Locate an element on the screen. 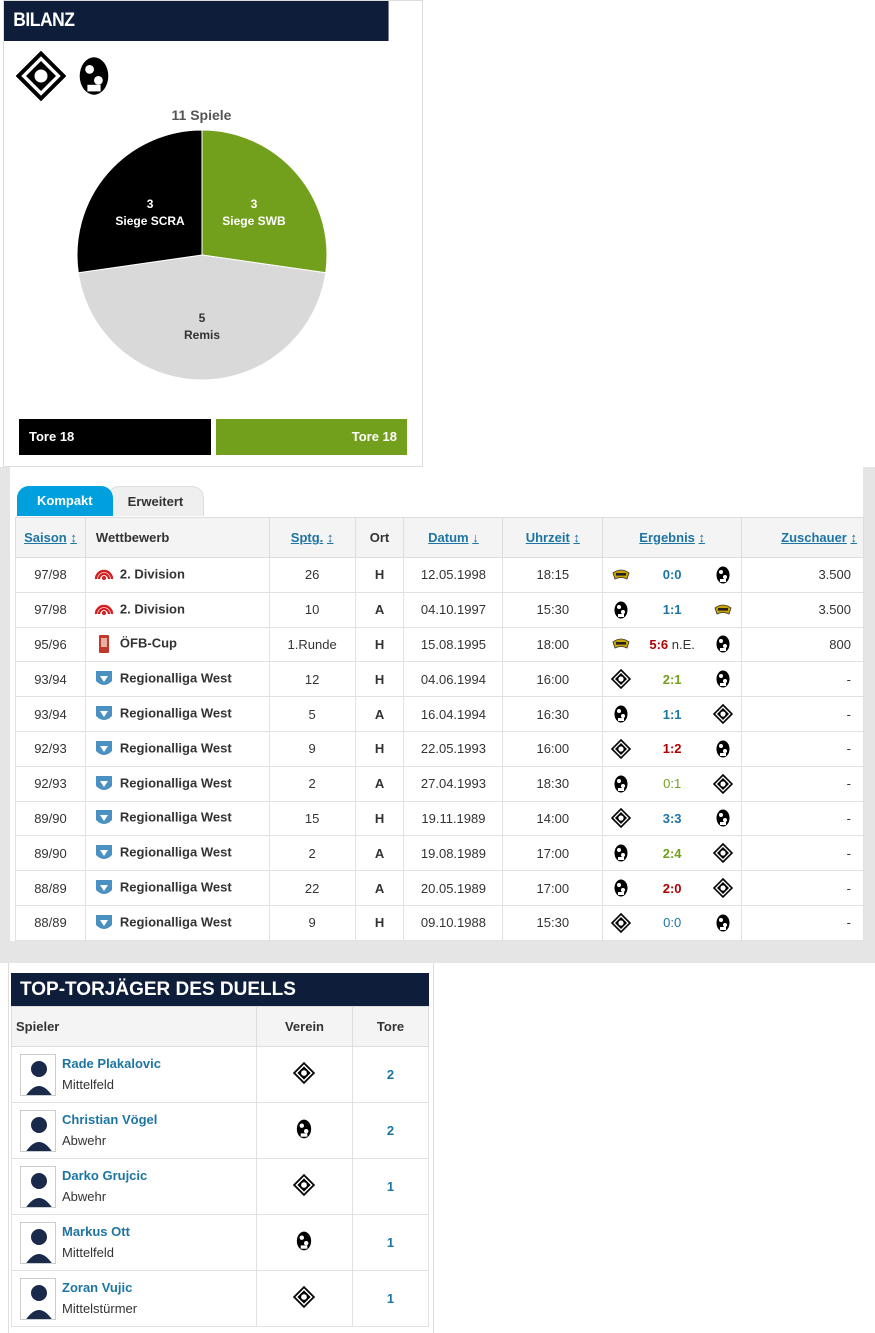 This screenshot has width=875, height=1333. spieltag-cell: 15 is located at coordinates (312, 818).